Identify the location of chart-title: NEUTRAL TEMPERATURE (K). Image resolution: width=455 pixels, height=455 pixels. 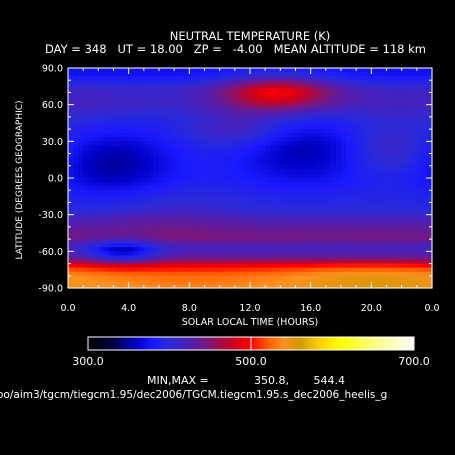
(250, 36).